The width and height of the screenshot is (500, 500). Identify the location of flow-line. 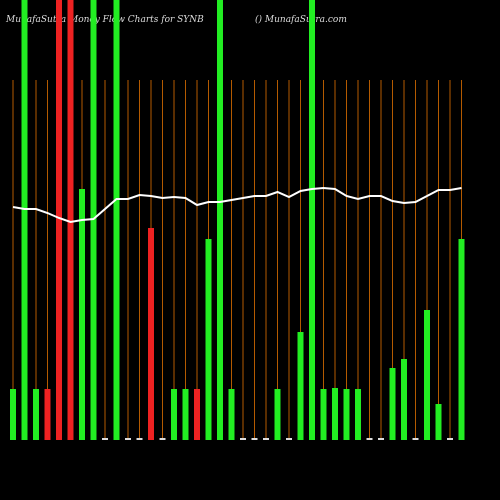
(237, 205).